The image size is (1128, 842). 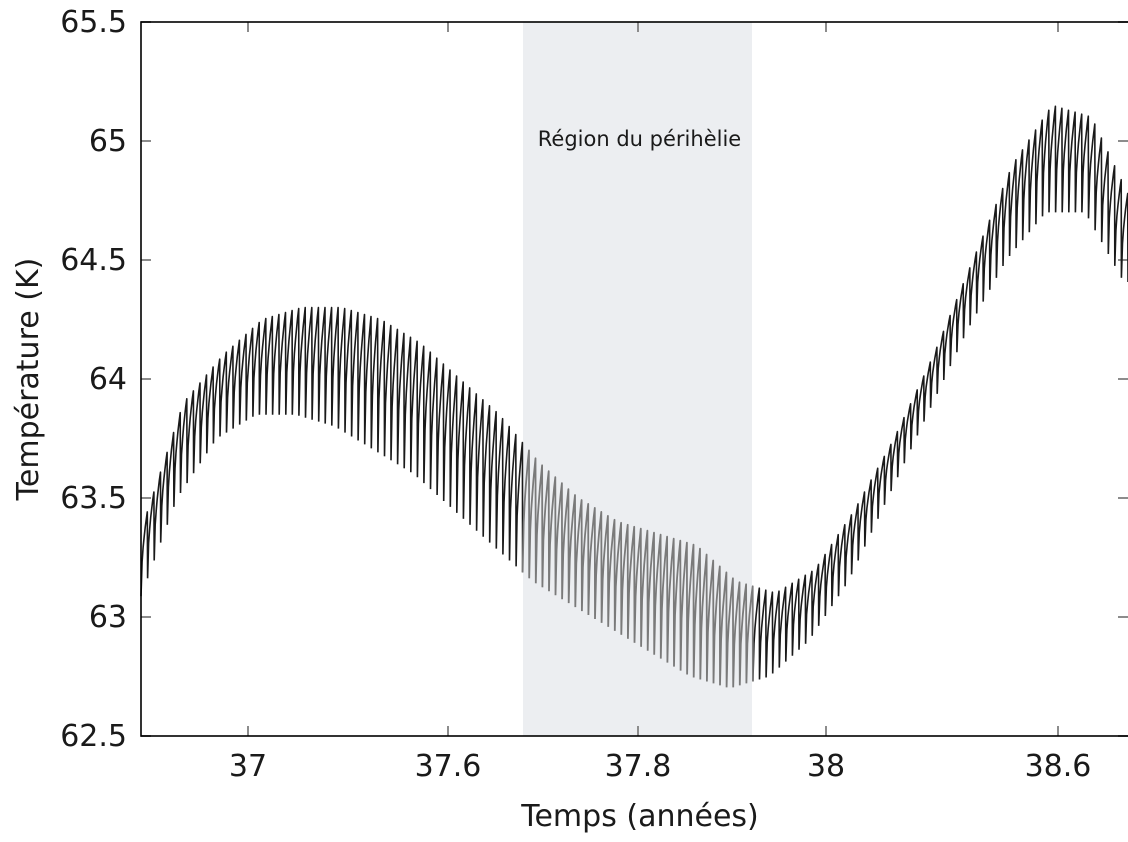 I want to click on x-tick-label: 37.8, so click(x=638, y=766).